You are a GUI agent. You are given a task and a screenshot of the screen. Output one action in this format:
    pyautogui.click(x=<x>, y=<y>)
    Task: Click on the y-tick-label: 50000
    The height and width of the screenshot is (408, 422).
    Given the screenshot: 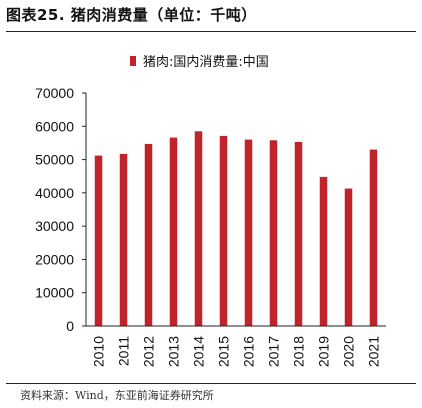 What is the action you would take?
    pyautogui.click(x=54, y=160)
    